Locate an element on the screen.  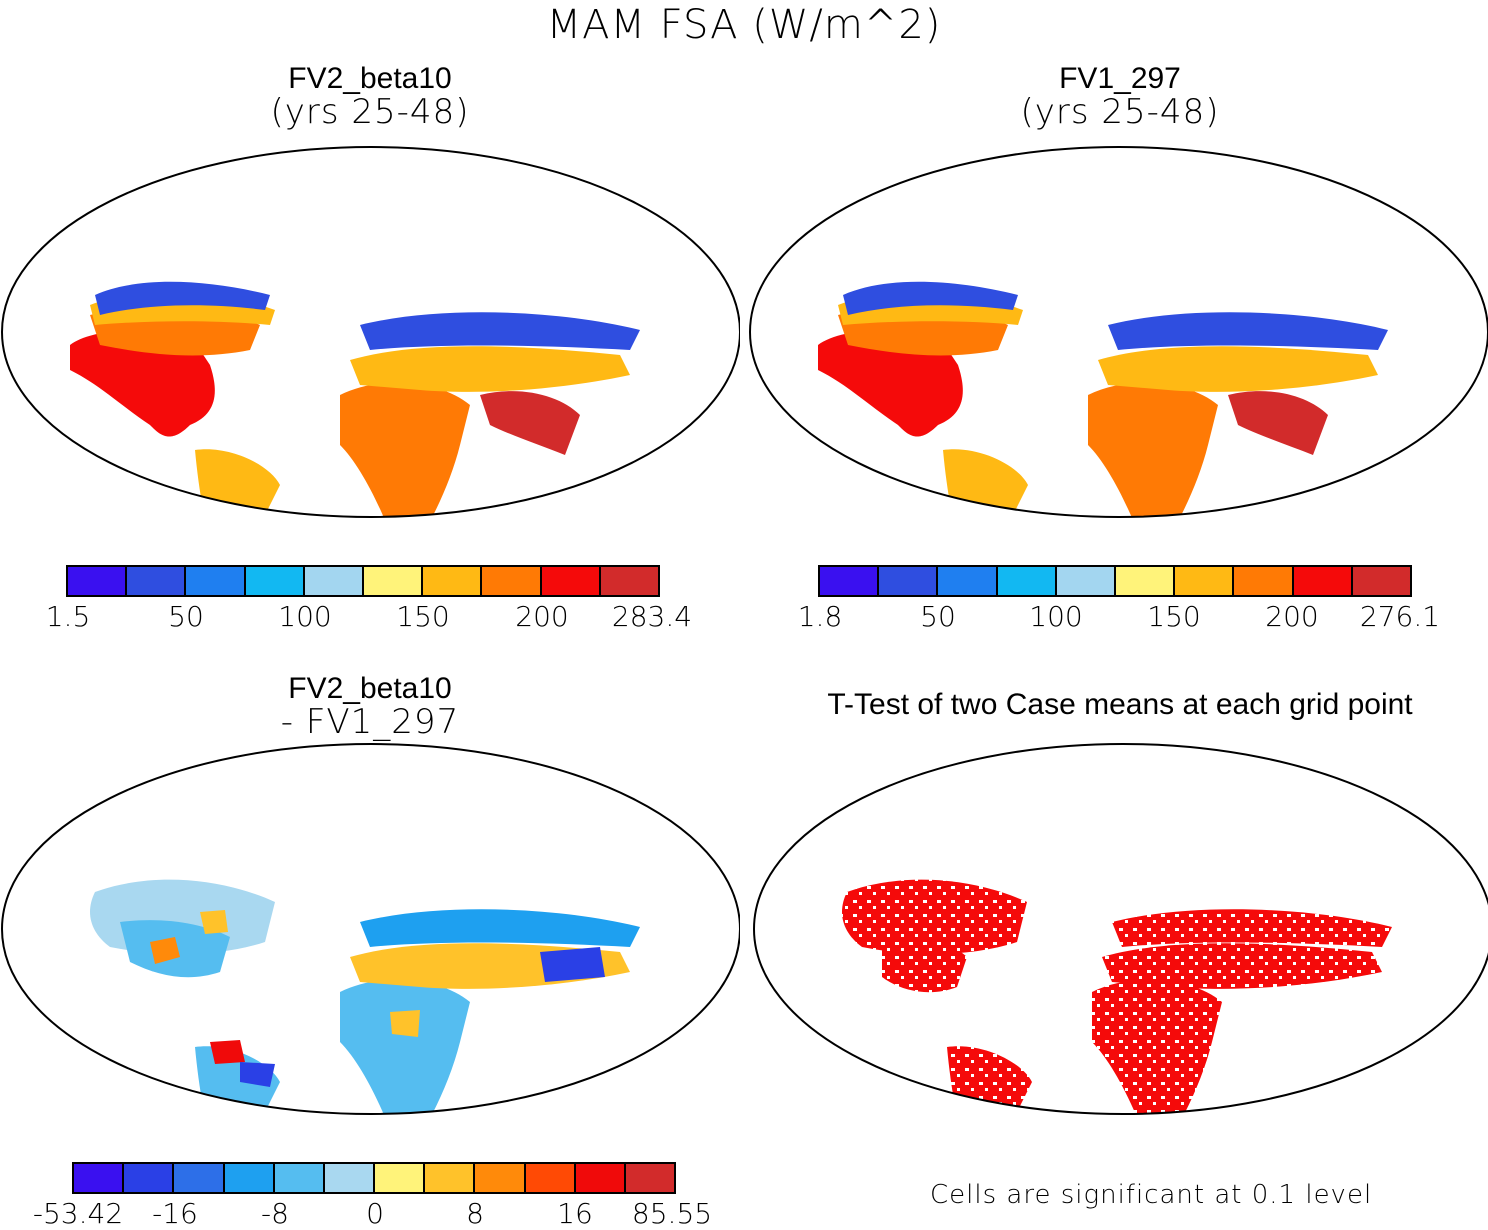
tick-label: 283.4 is located at coordinates (652, 616).